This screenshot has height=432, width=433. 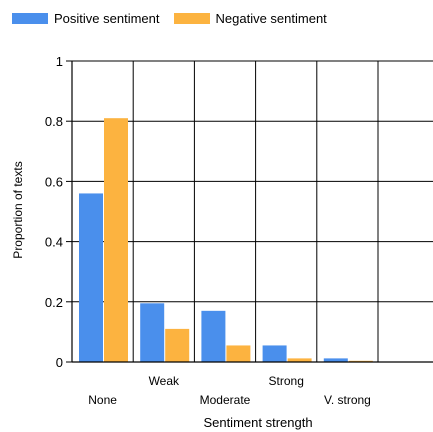 I want to click on y-tick-label: 1, so click(x=59, y=61).